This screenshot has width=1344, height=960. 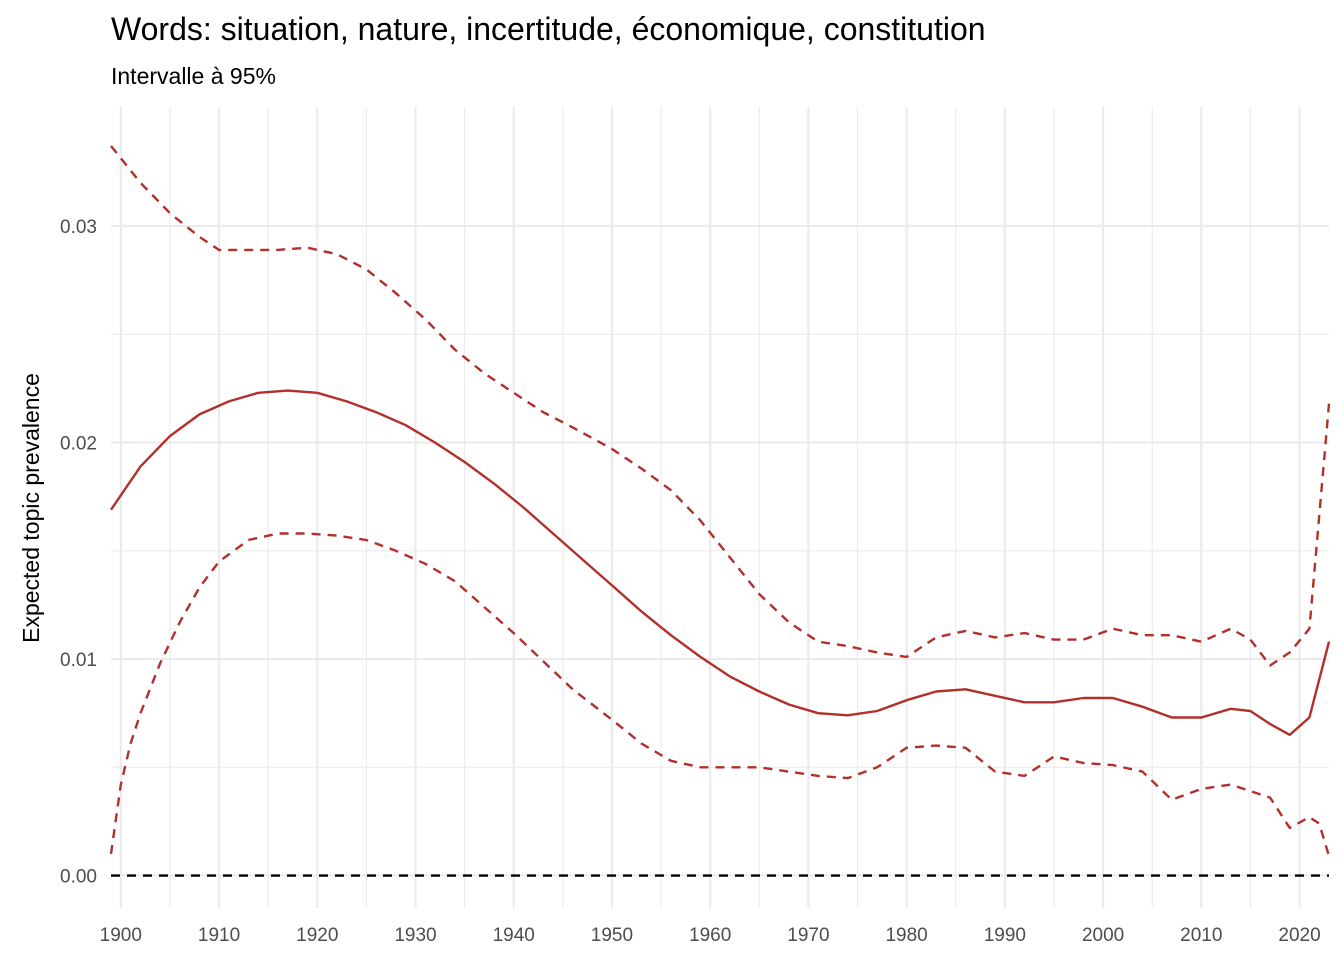 What do you see at coordinates (121, 935) in the screenshot?
I see `x-tick-label: 1900` at bounding box center [121, 935].